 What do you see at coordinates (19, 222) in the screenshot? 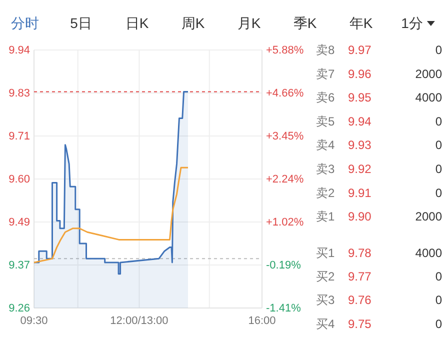
I see `y-tick-label: 9.49` at bounding box center [19, 222].